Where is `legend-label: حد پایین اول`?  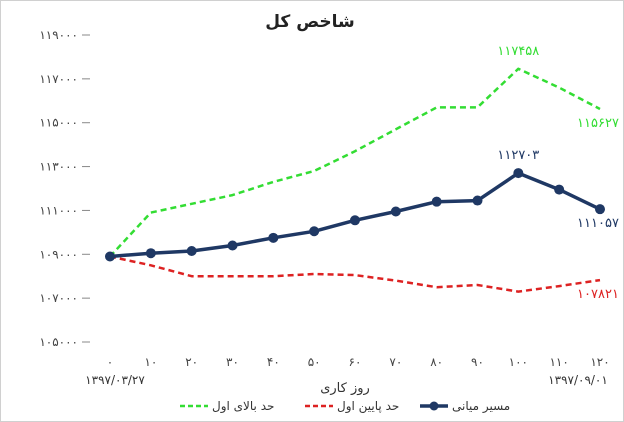
legend-label: حد پایین اول is located at coordinates (368, 406).